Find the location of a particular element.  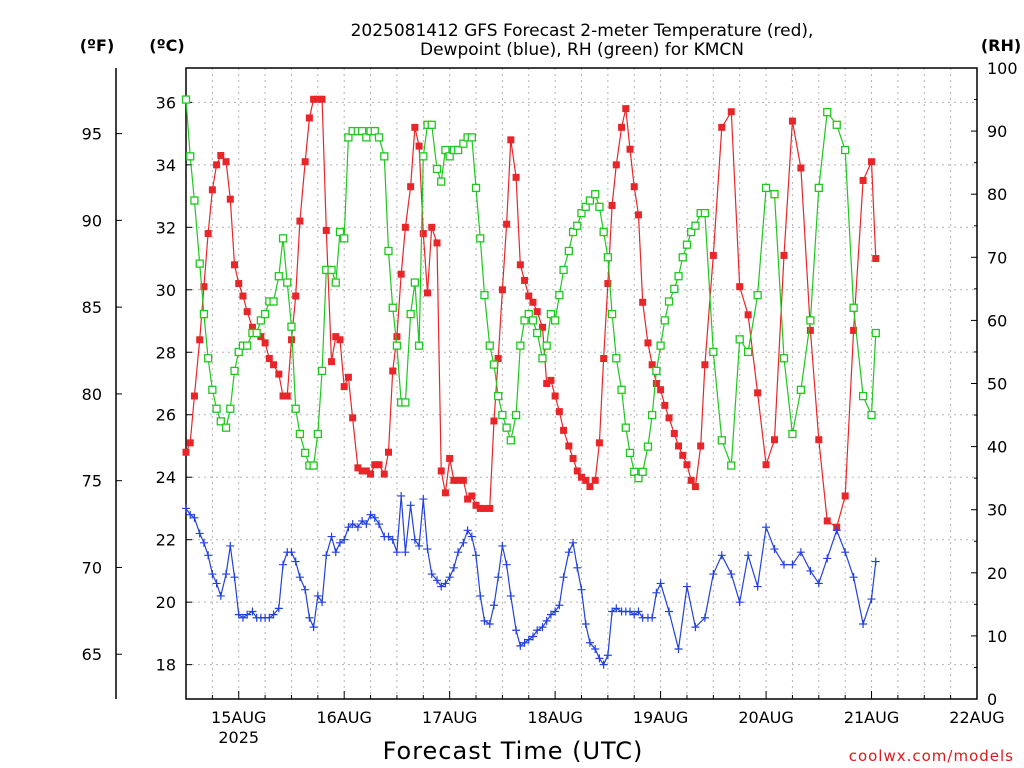

tick-label-c: 36 is located at coordinates (166, 102).